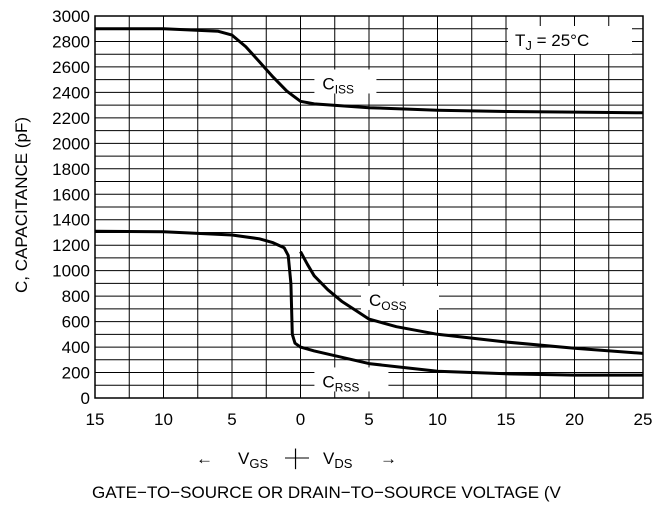 Image resolution: width=666 pixels, height=510 pixels. What do you see at coordinates (71, 271) in the screenshot?
I see `y-tick-label: 1000` at bounding box center [71, 271].